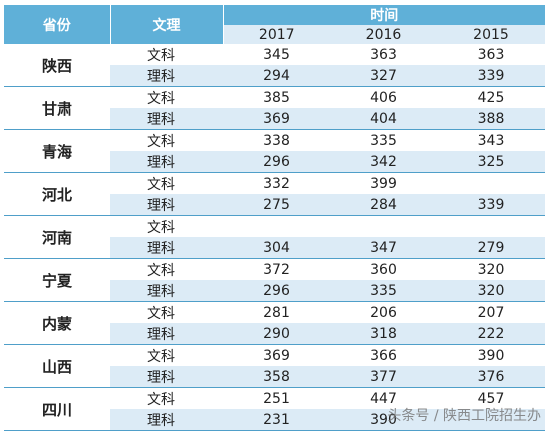 The image size is (549, 431). I want to click on score-cell: 206, so click(383, 312).